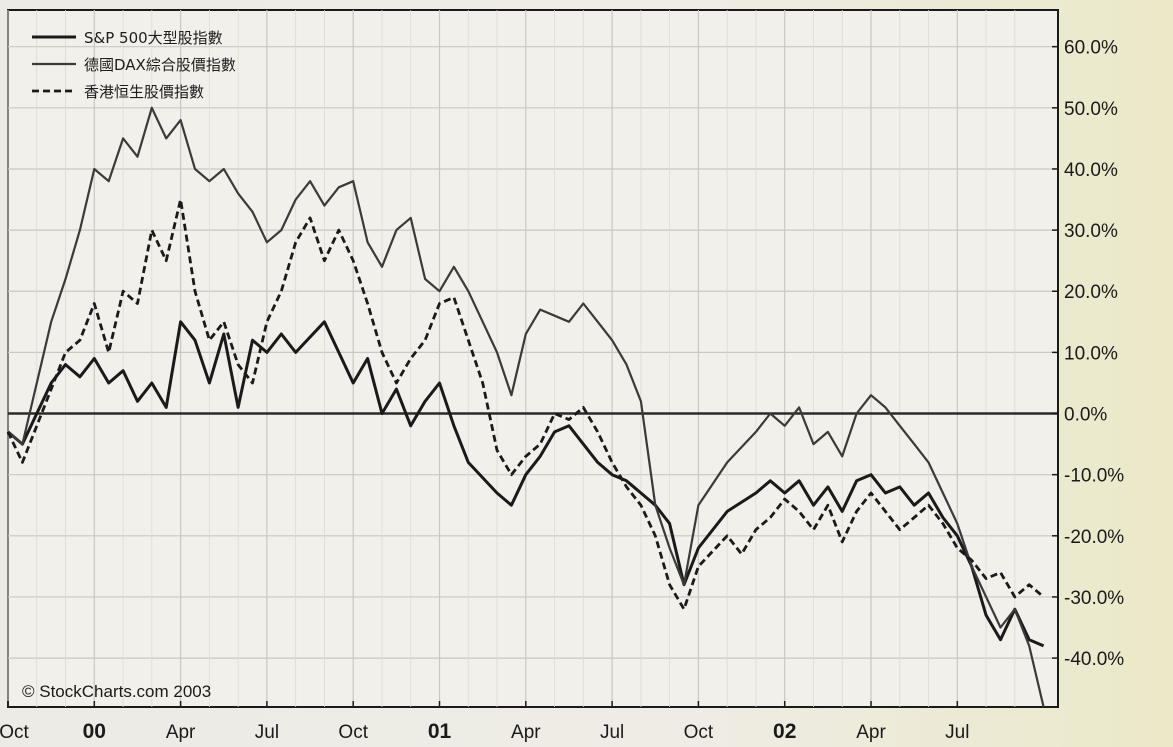 Image resolution: width=1173 pixels, height=747 pixels. Describe the element at coordinates (267, 732) in the screenshot. I see `x-tick-label-3: Jul` at that location.